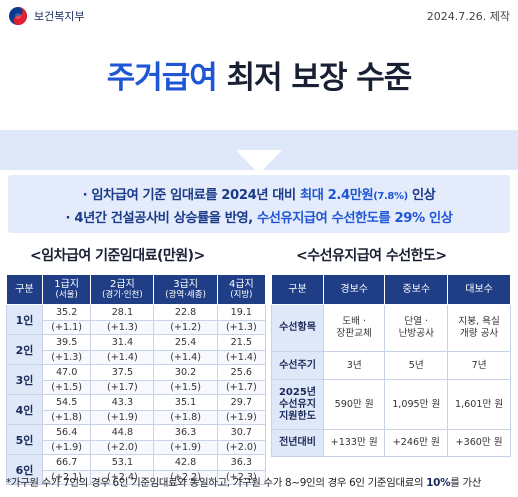  I want to click on rent-value-cell: 29.7, so click(241, 402).